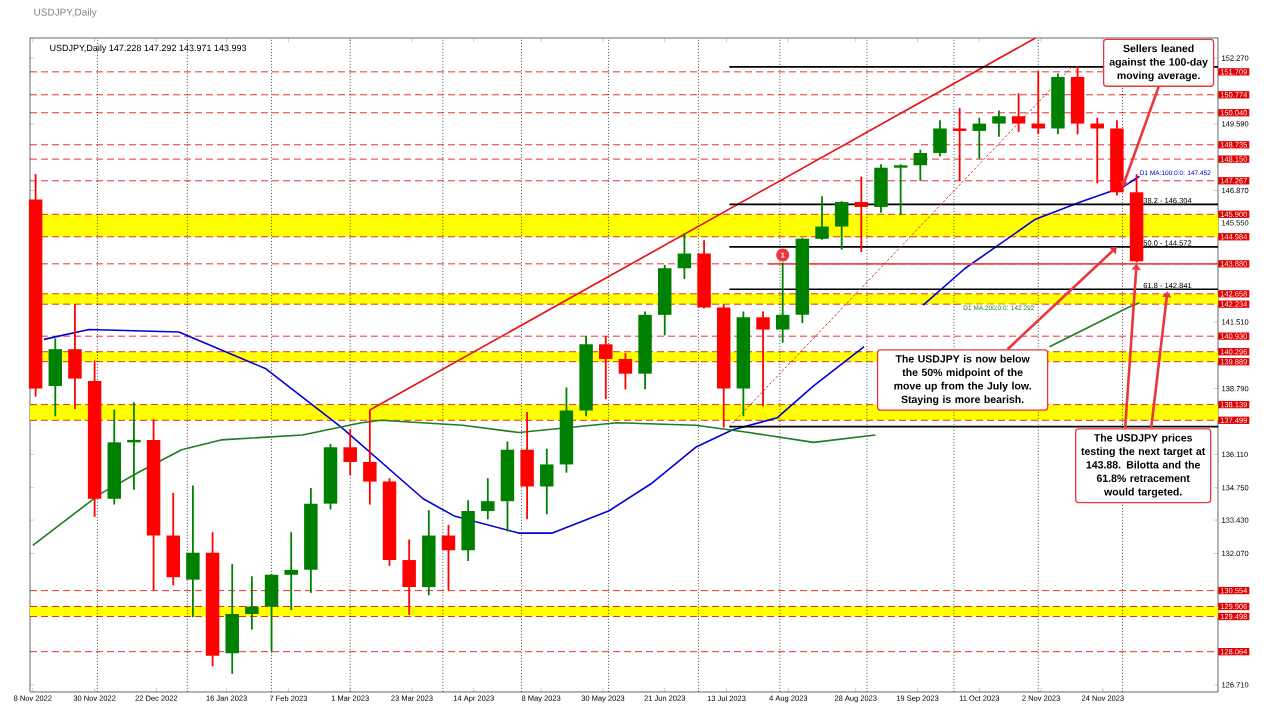 This screenshot has width=1283, height=719. I want to click on annotation: The USDJPY is now below the 50% midpoint of the move up from the July low. Staying is more bearish., so click(962, 380).